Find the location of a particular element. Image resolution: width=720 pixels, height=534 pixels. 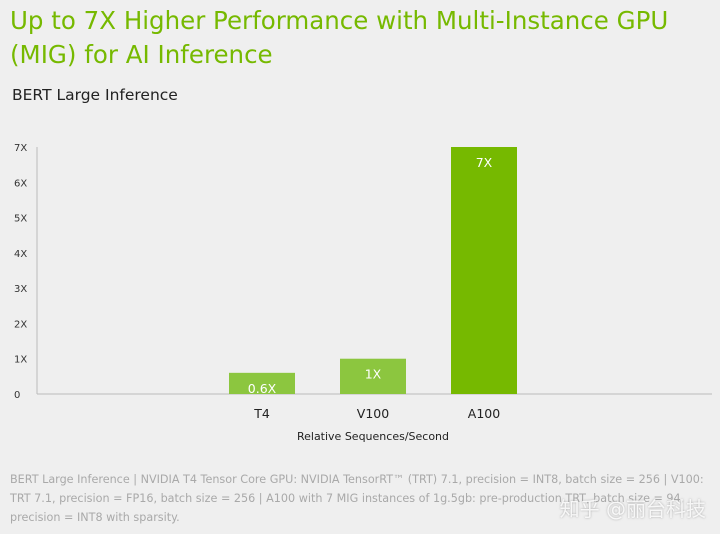

bar-a100 is located at coordinates (484, 270).